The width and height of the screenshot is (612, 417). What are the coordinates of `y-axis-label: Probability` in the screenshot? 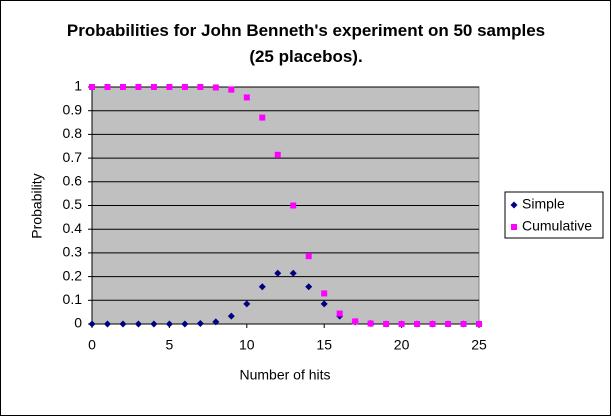 It's located at (37, 205).